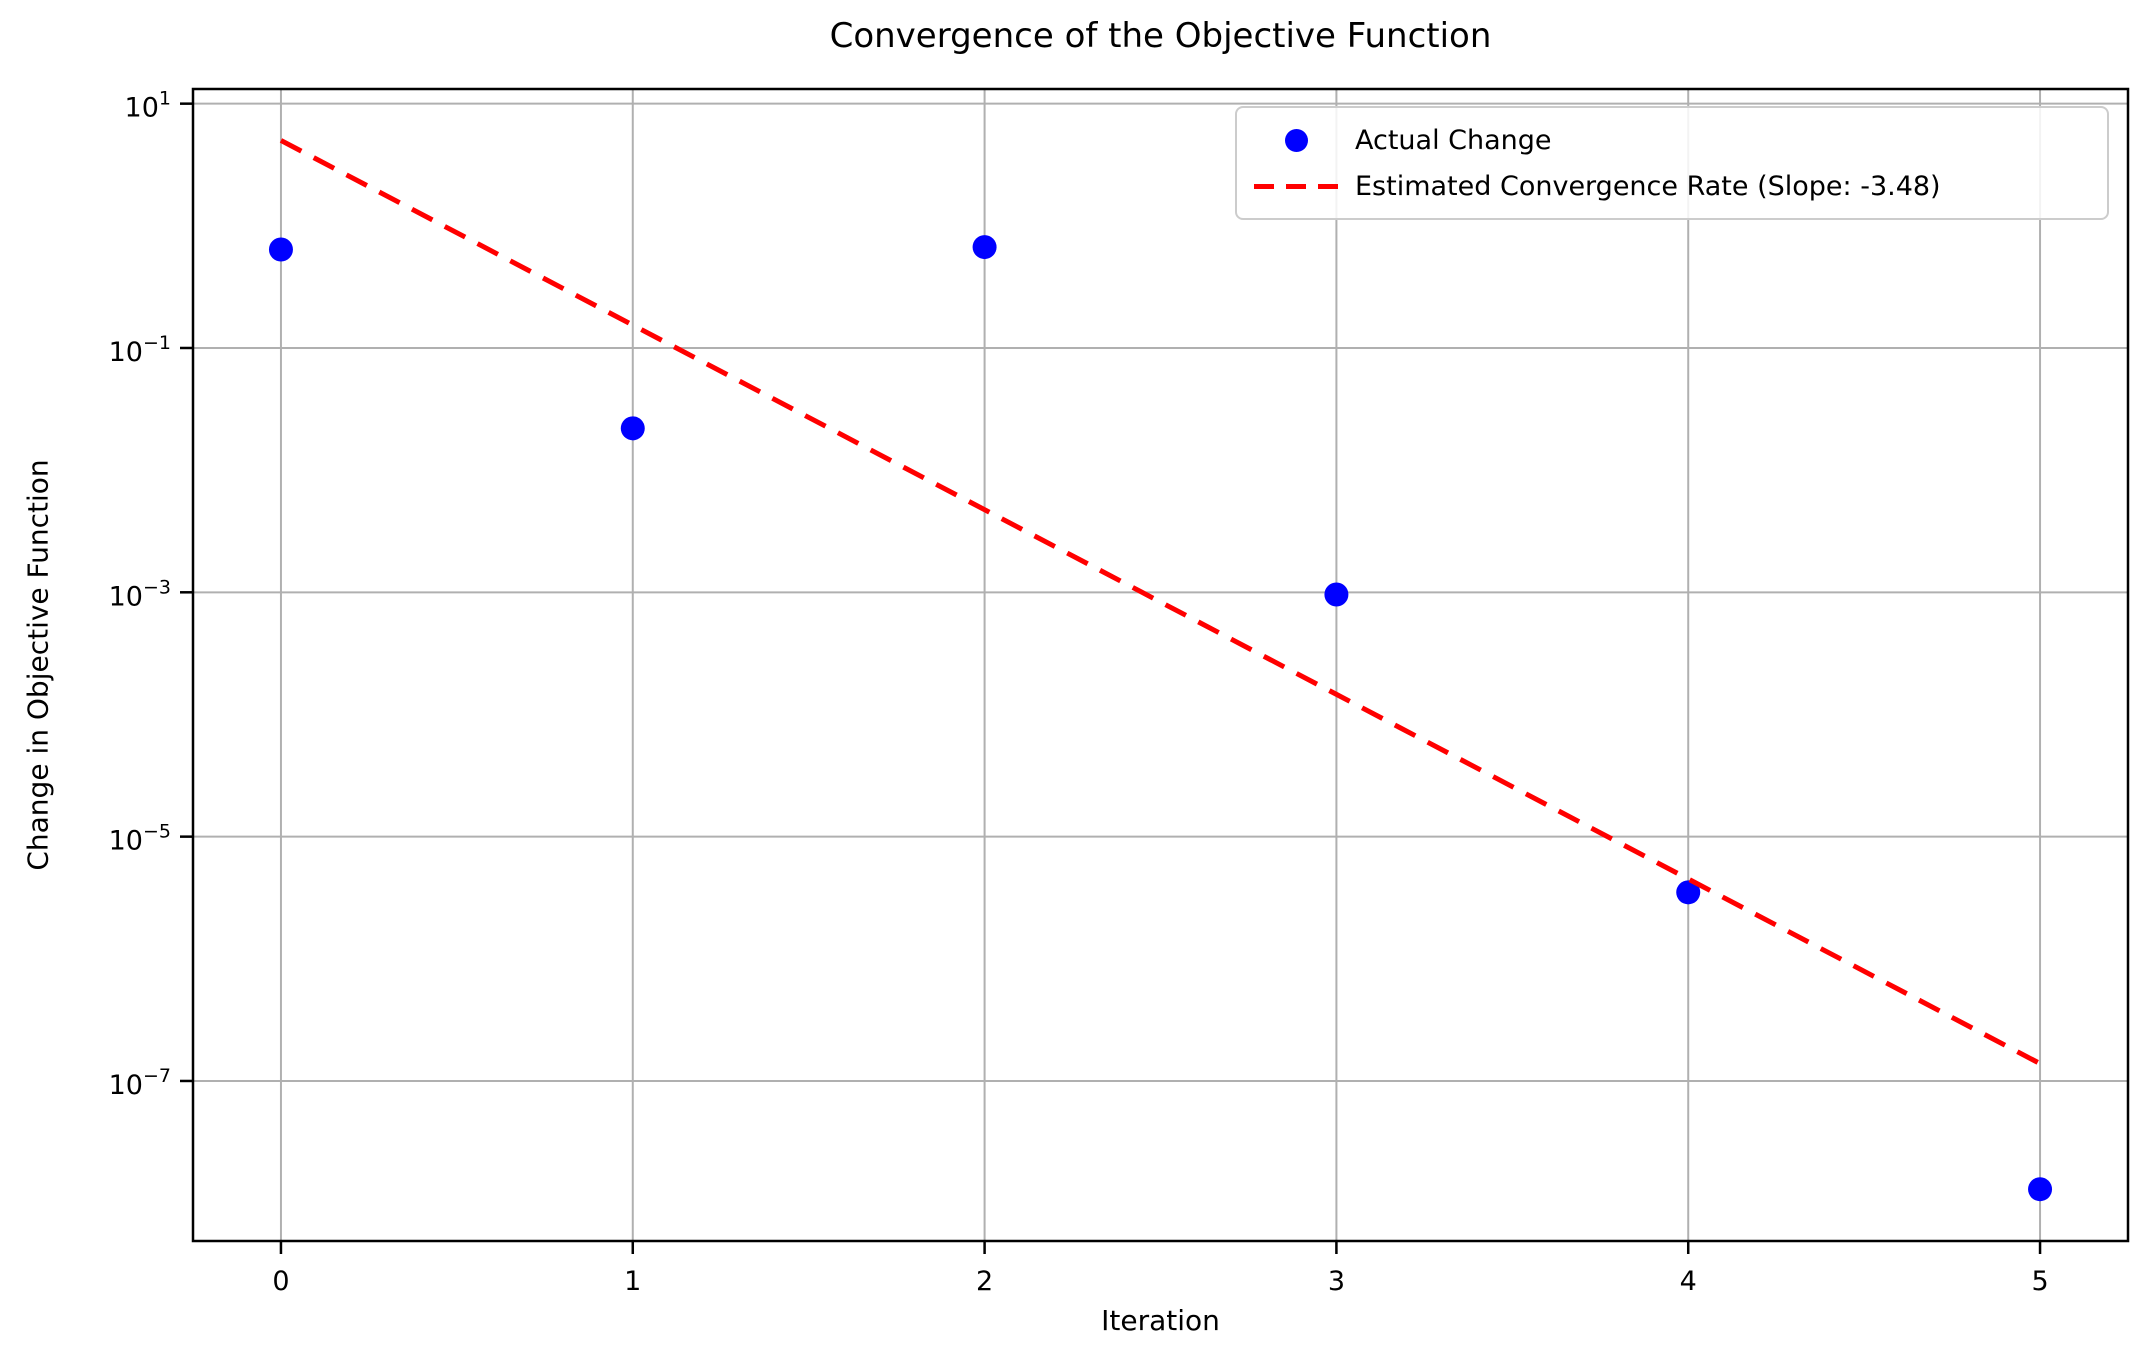 This screenshot has height=1367, width=2156. What do you see at coordinates (280, 1281) in the screenshot?
I see `x-tick-label: 0` at bounding box center [280, 1281].